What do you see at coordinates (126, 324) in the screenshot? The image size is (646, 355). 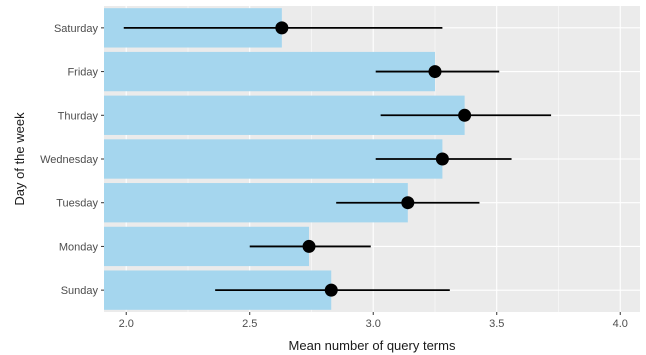 I see `x-tick-label: 2.0` at bounding box center [126, 324].